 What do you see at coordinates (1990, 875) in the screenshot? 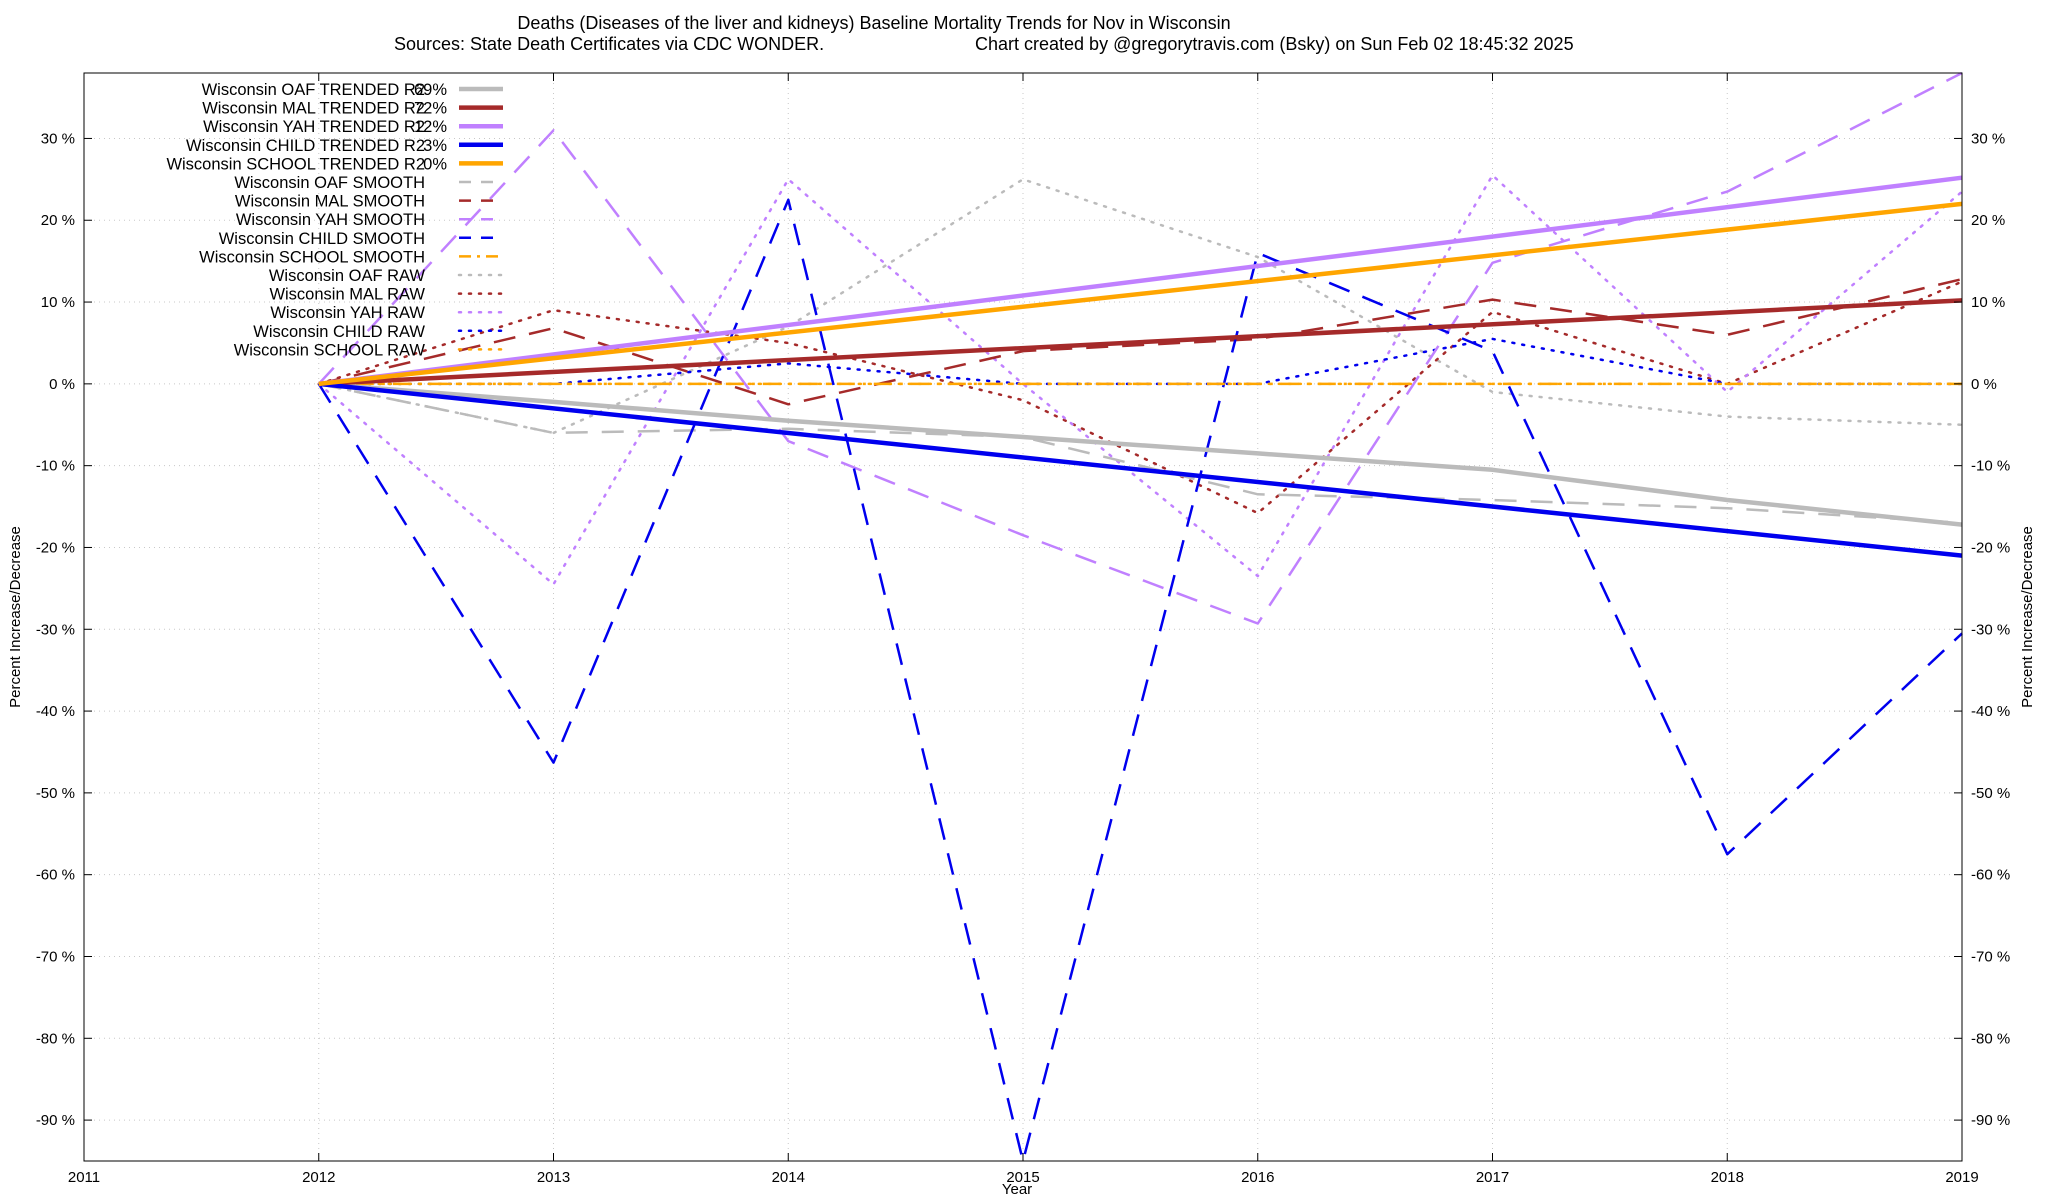
I see `y2-tick-label: -60 %` at bounding box center [1990, 875].